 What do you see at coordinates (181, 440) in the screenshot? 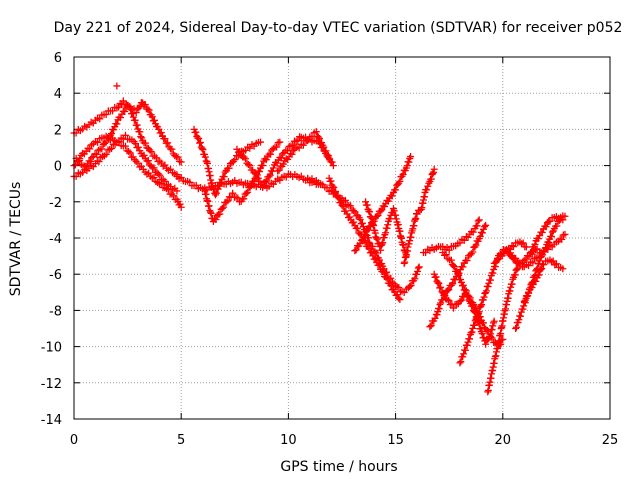
I see `x-tick-label: 5` at bounding box center [181, 440].